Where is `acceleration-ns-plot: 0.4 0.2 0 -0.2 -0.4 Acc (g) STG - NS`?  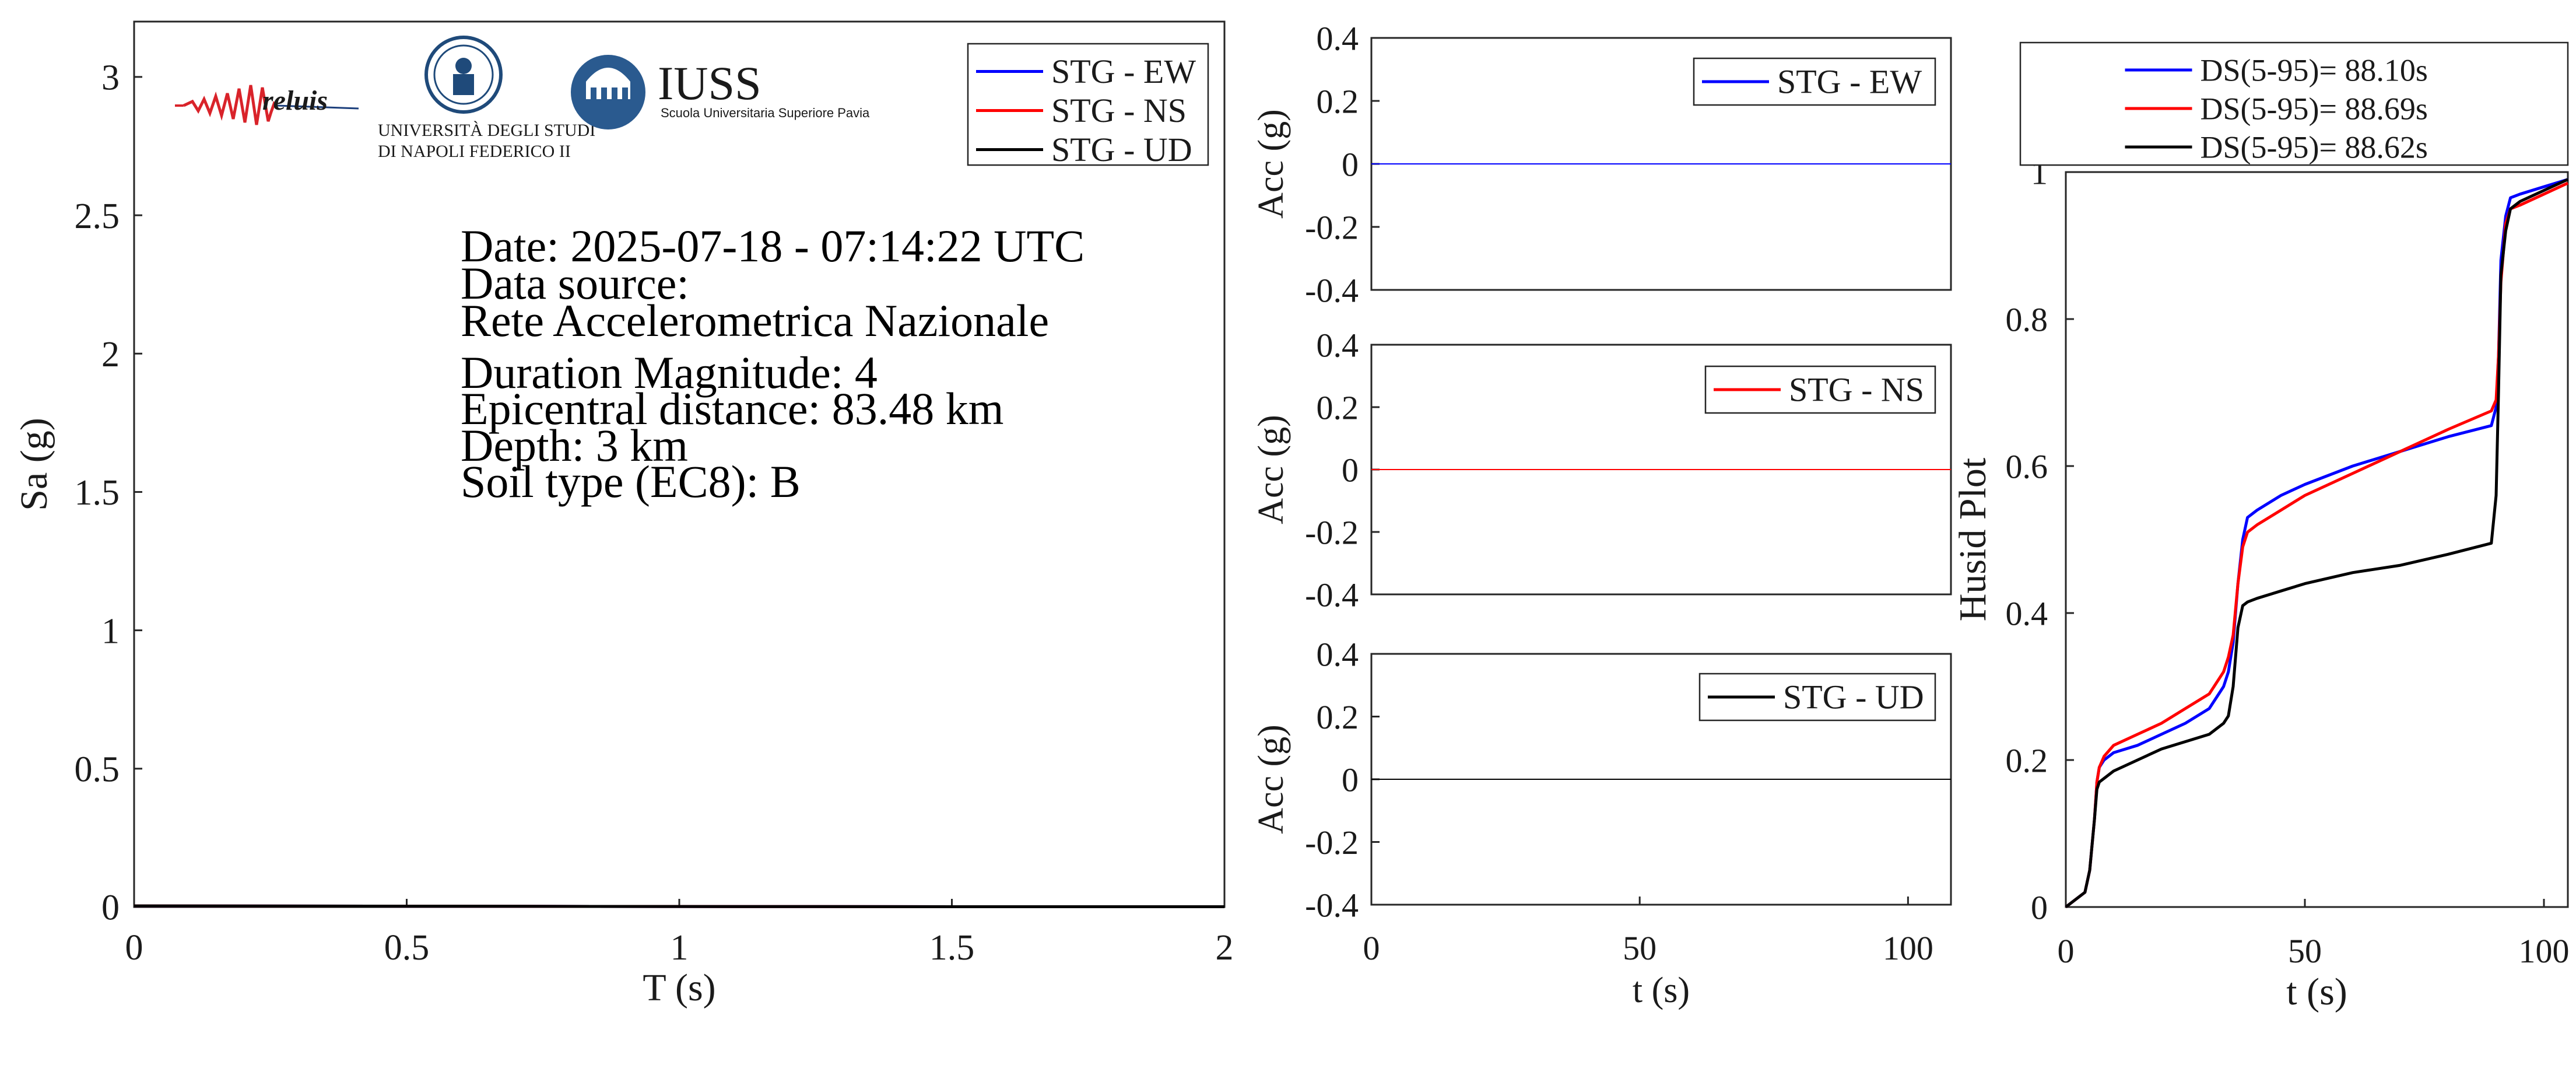
acceleration-ns-plot: 0.4 0.2 0 -0.2 -0.4 Acc (g) STG - NS is located at coordinates (1601, 470).